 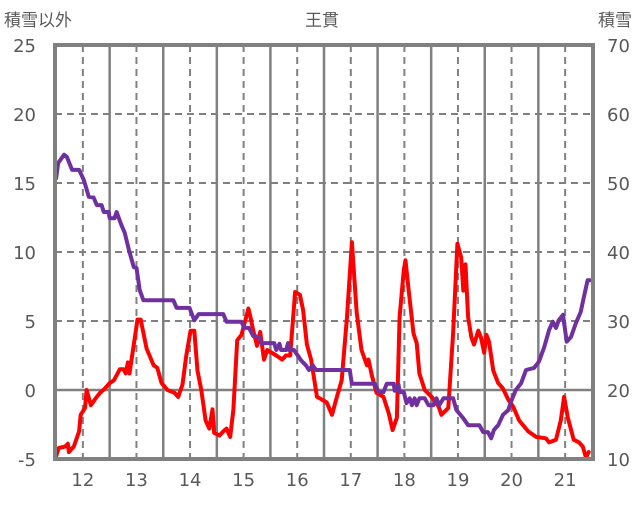 What do you see at coordinates (565, 480) in the screenshot?
I see `x-tick-label: 21` at bounding box center [565, 480].